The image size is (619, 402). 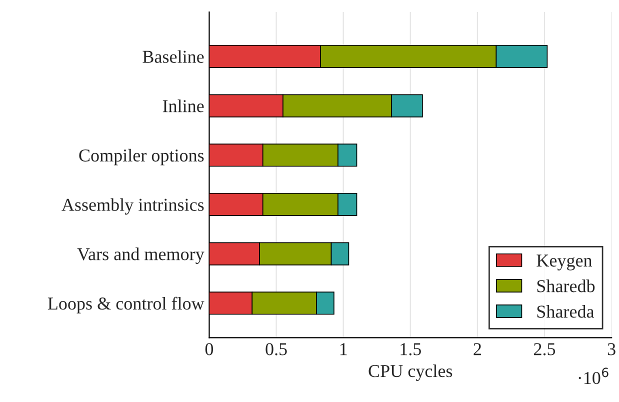 What do you see at coordinates (133, 206) in the screenshot?
I see `y-tick-label: Assembly intrinsics` at bounding box center [133, 206].